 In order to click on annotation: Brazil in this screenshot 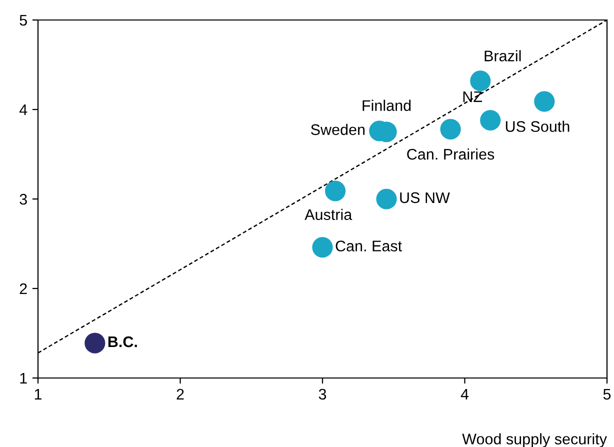, I will do `click(502, 56)`.